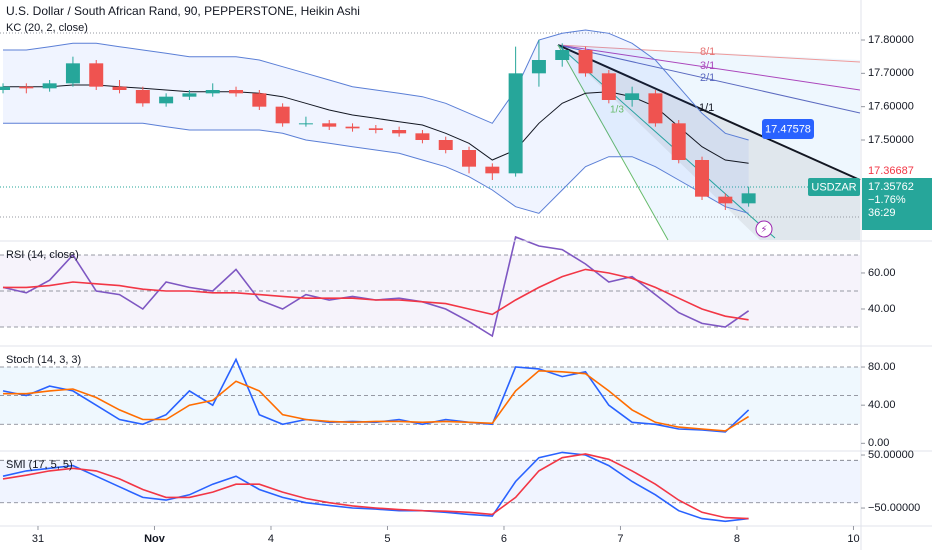 This screenshot has height=550, width=932. Describe the element at coordinates (737, 539) in the screenshot. I see `x-tick-label: 8` at that location.